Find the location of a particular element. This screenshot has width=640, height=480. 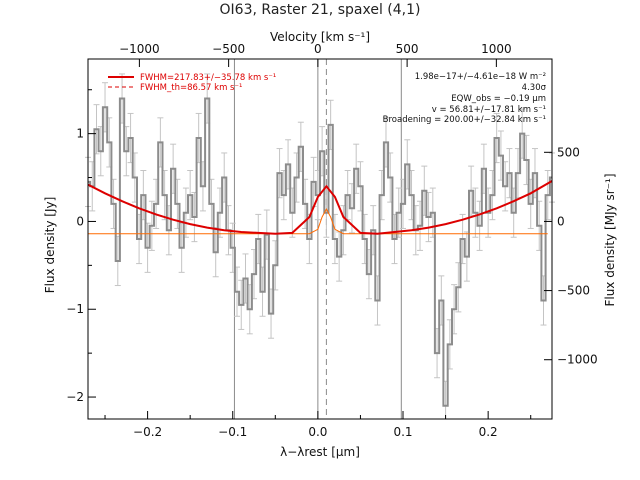

chart-title: OI63, Raster 21, spaxel (4,1) is located at coordinates (320, 10).